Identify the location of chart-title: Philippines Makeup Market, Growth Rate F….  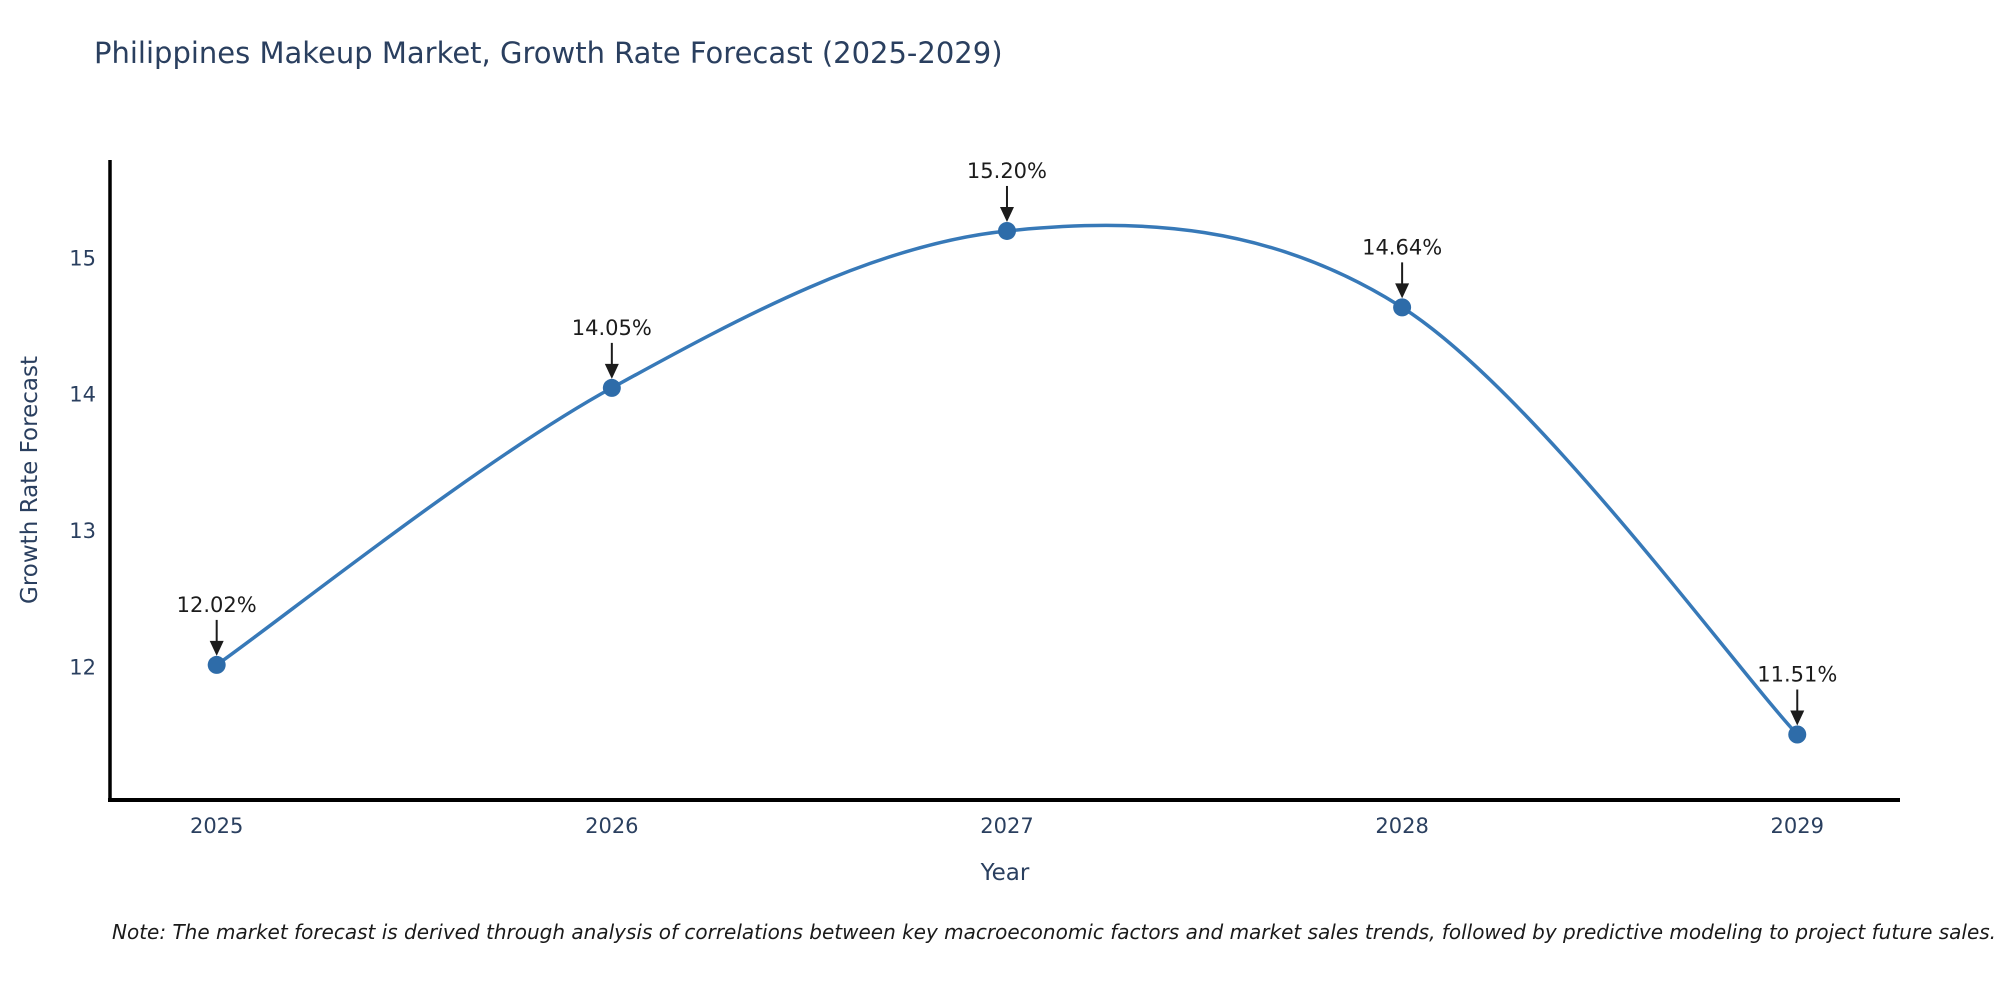
(548, 53).